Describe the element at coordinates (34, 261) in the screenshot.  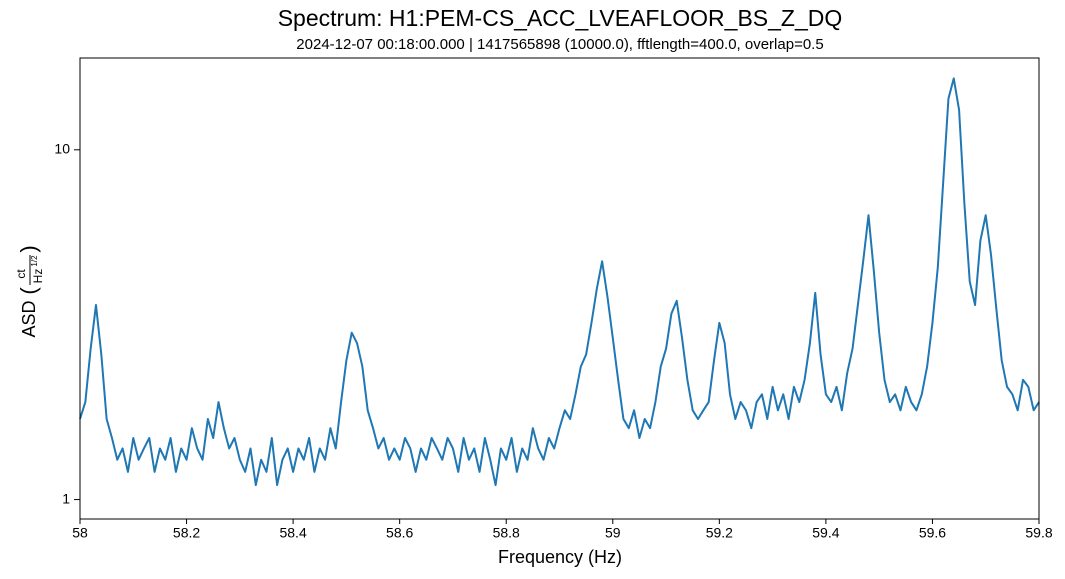
I see `y-label-exponent: 1/2` at that location.